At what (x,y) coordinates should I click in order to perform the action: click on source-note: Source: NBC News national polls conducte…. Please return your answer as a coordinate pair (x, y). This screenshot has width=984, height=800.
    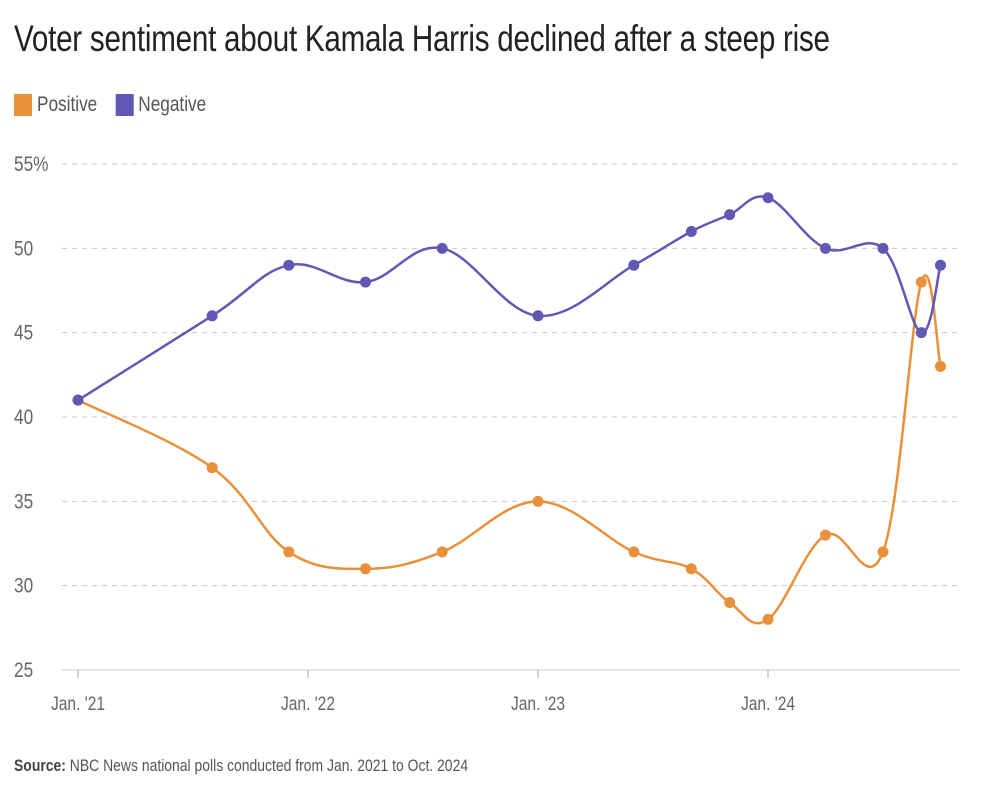
    Looking at the image, I should click on (241, 766).